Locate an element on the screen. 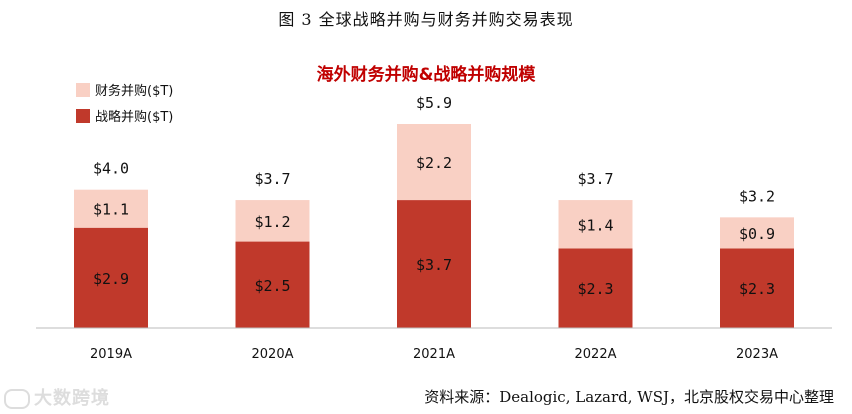  data-label-financial-2019A: $1.1 is located at coordinates (111, 210).